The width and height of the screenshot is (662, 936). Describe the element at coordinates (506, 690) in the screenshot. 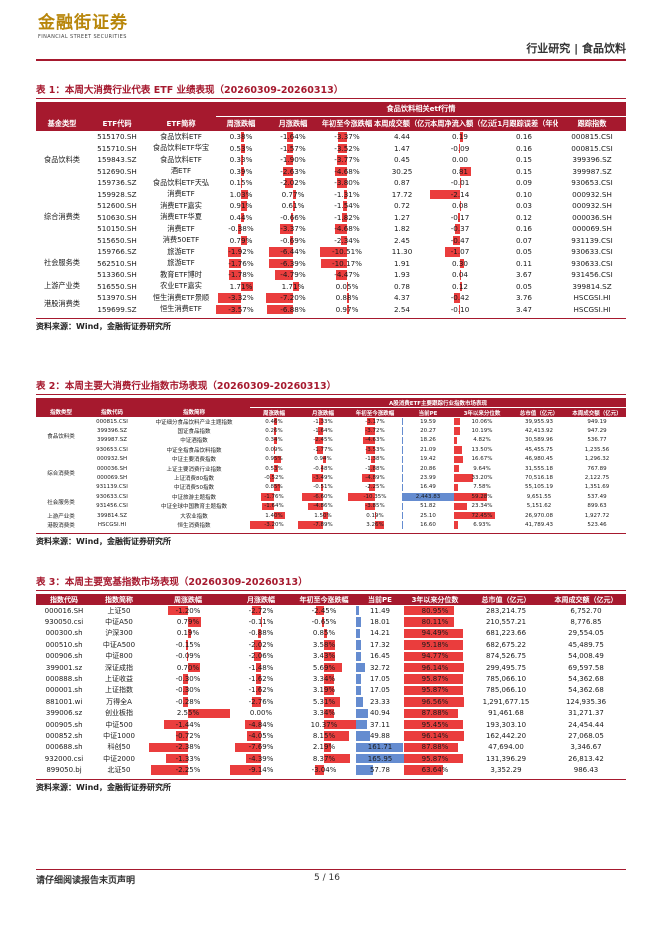

I see `market-cap-cell: 785,066.10` at that location.